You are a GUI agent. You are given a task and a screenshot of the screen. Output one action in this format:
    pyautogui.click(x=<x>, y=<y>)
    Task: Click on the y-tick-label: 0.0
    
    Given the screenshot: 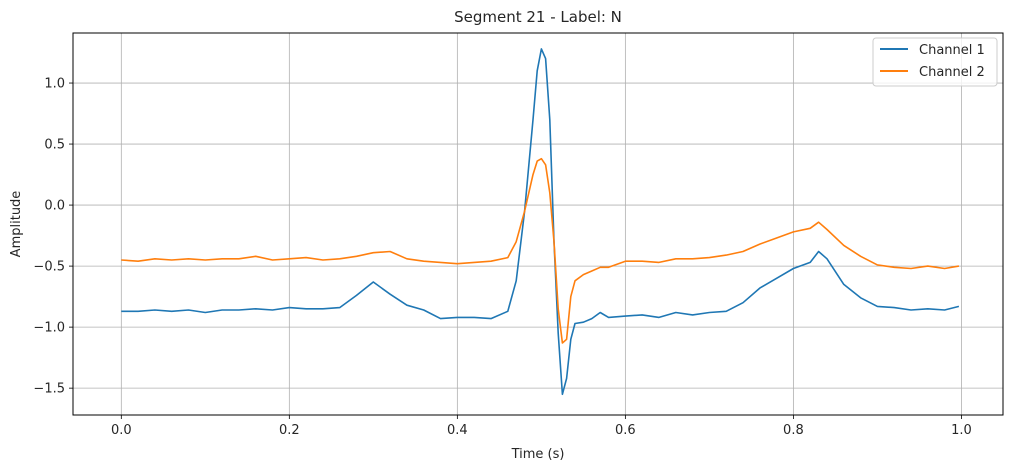 What is the action you would take?
    pyautogui.click(x=54, y=206)
    